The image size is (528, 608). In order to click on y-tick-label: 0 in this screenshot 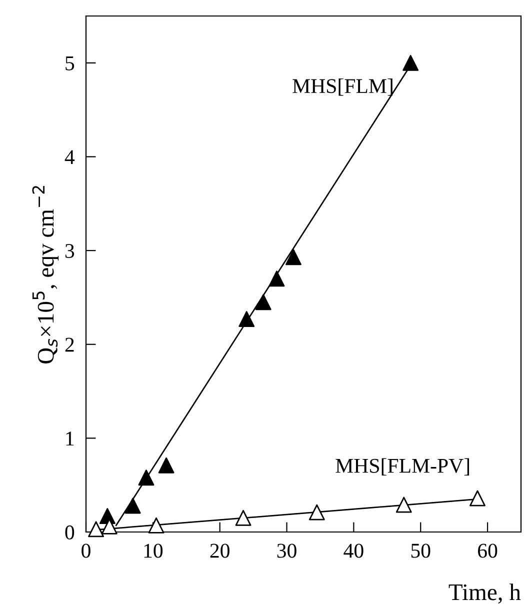, I will do `click(69, 532)`.